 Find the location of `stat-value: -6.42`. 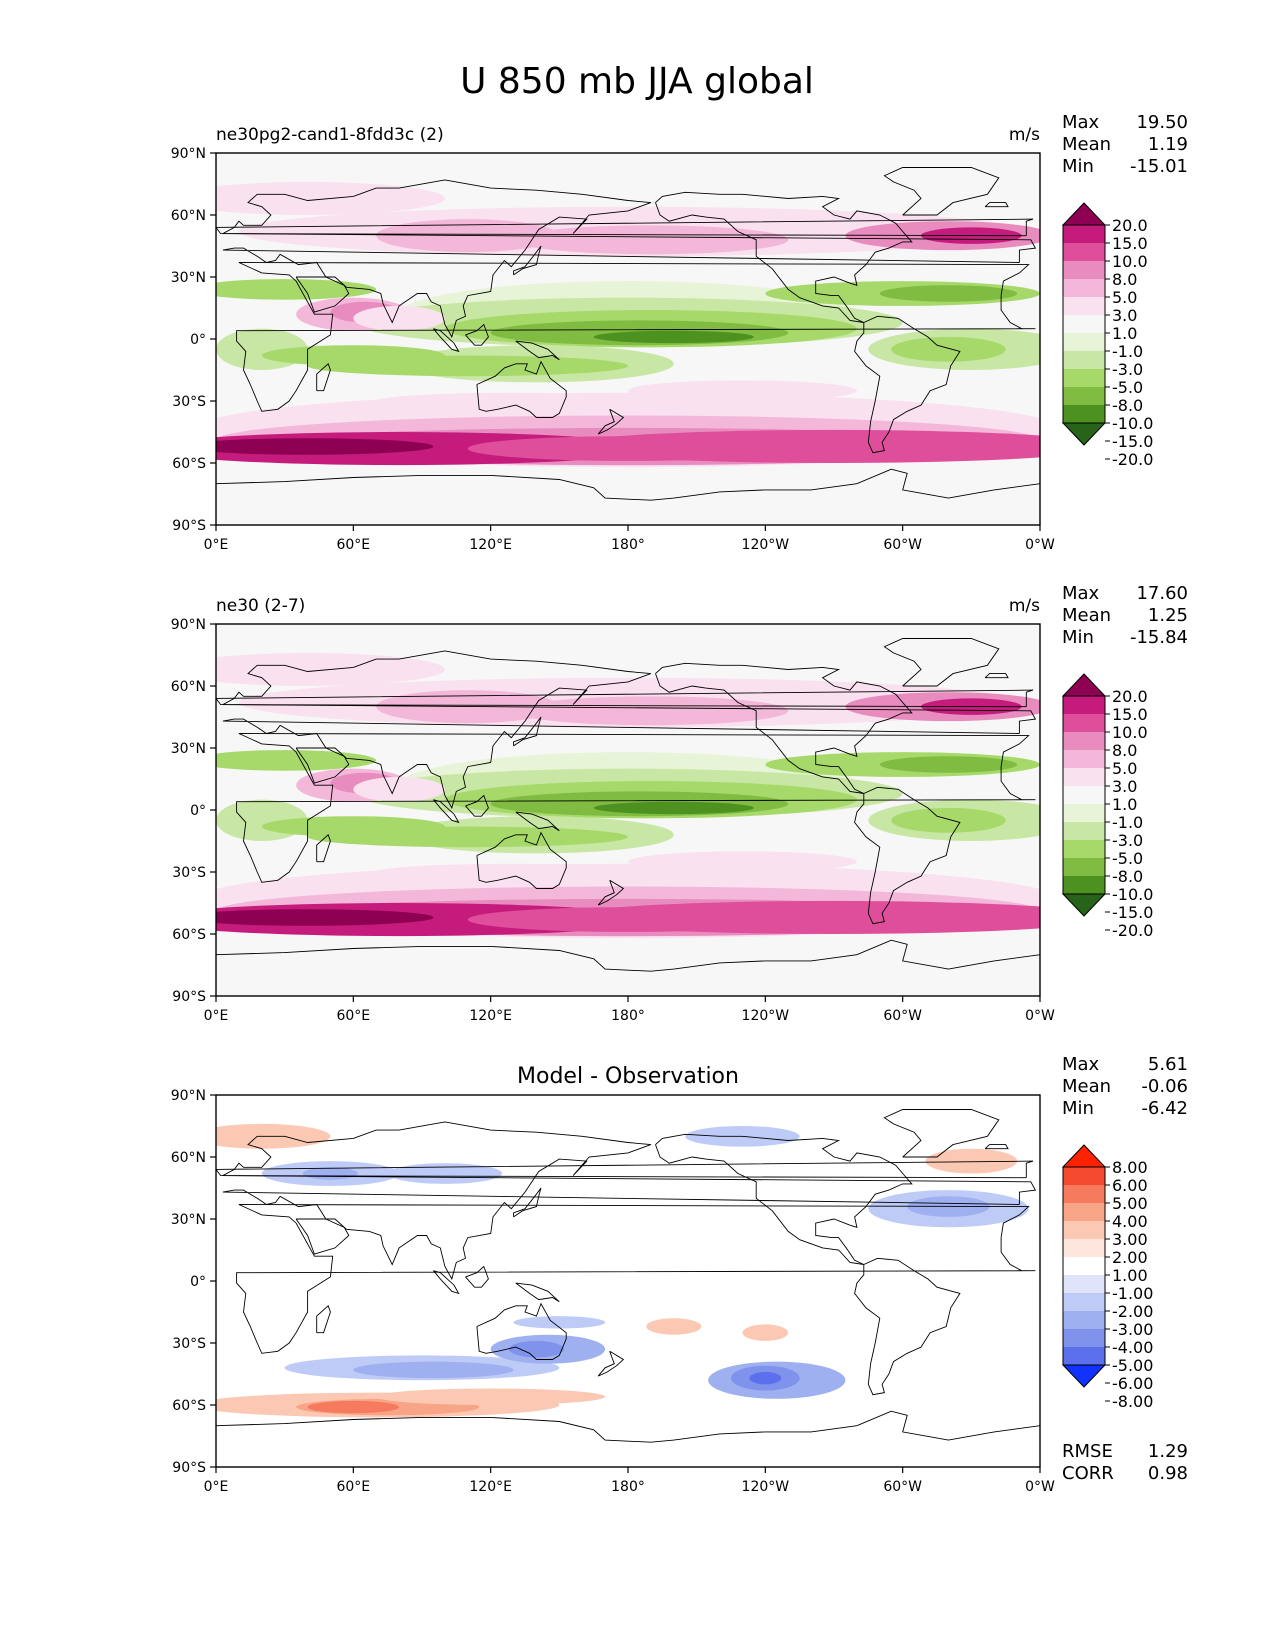

stat-value: -6.42 is located at coordinates (1164, 1108).